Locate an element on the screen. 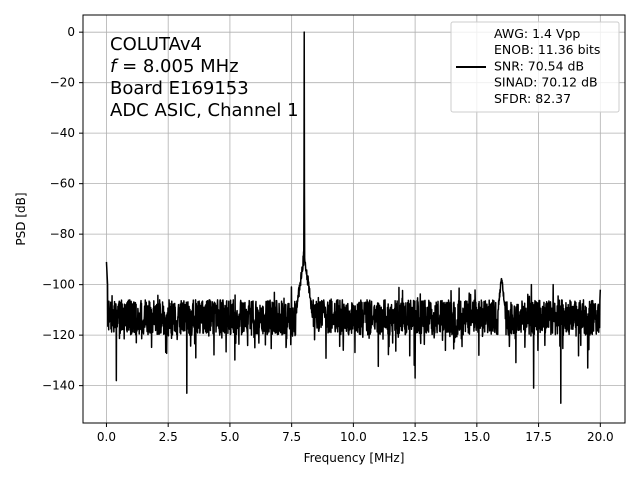  y-tick-label: 0 is located at coordinates (71, 32).